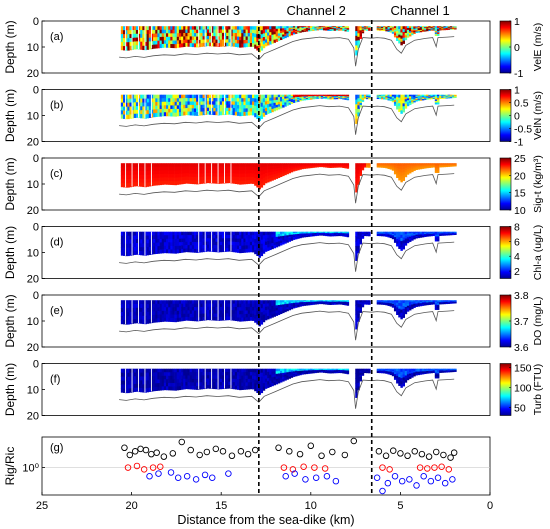  What do you see at coordinates (132, 106) in the screenshot?
I see `gap-stripe` at bounding box center [132, 106].